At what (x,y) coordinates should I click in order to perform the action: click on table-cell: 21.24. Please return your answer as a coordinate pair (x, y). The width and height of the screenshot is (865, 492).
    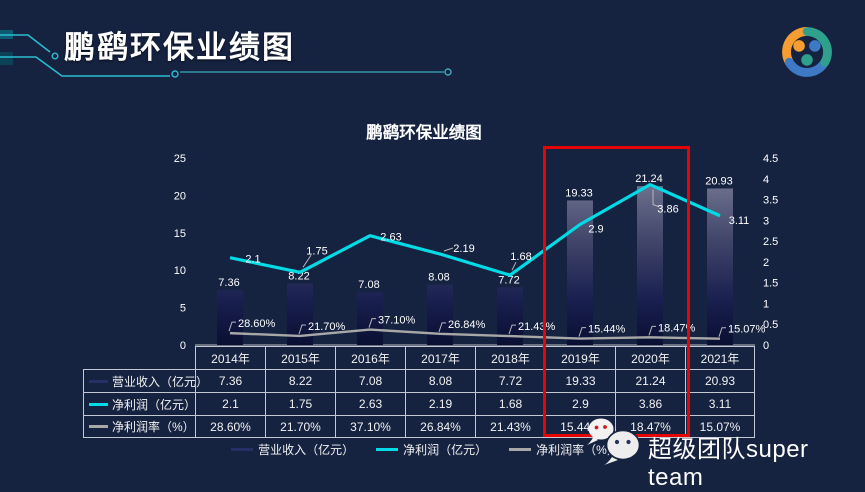
    Looking at the image, I should click on (650, 380).